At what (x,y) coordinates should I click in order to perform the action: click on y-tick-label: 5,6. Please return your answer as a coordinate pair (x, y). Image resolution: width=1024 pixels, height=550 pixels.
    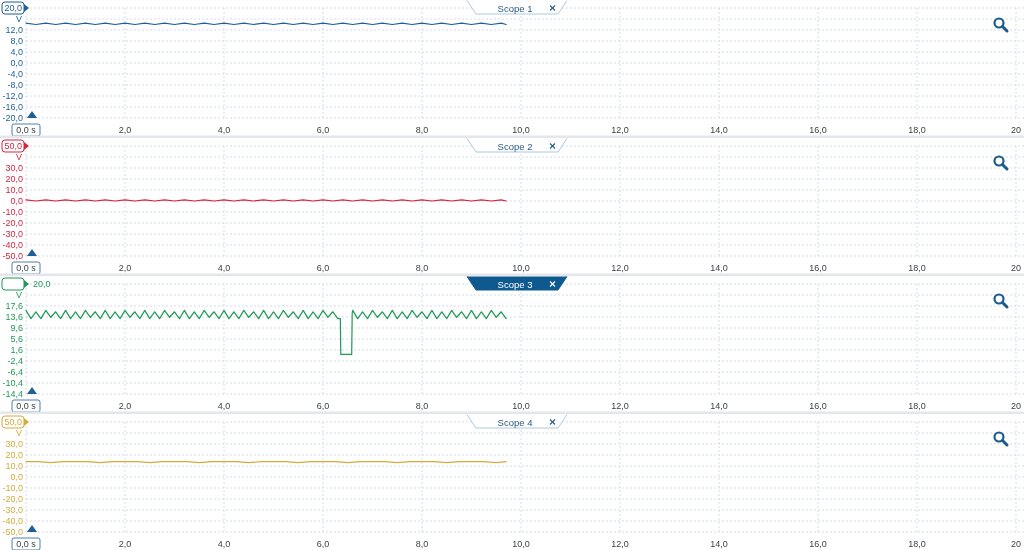
    Looking at the image, I should click on (16, 339).